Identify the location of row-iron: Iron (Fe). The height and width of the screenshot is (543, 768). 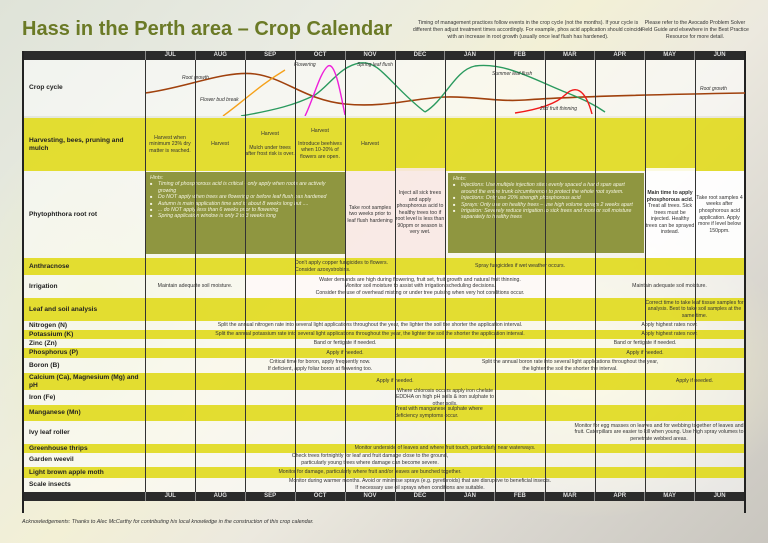
(384, 397).